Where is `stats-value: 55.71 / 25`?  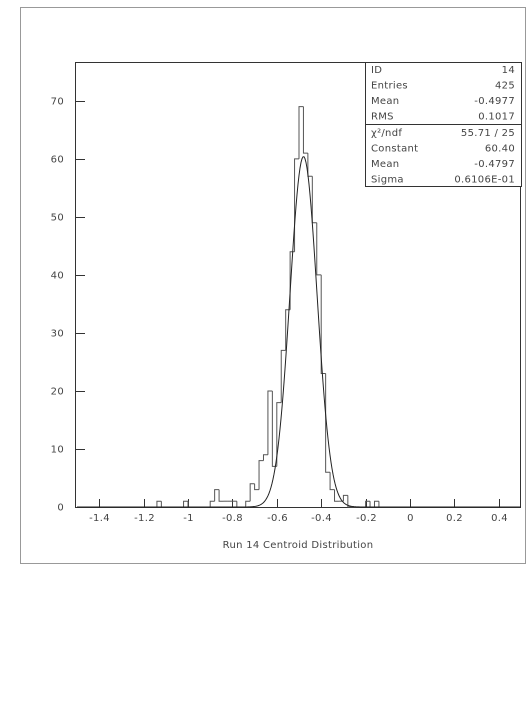
stats-value: 55.71 / 25 is located at coordinates (488, 133).